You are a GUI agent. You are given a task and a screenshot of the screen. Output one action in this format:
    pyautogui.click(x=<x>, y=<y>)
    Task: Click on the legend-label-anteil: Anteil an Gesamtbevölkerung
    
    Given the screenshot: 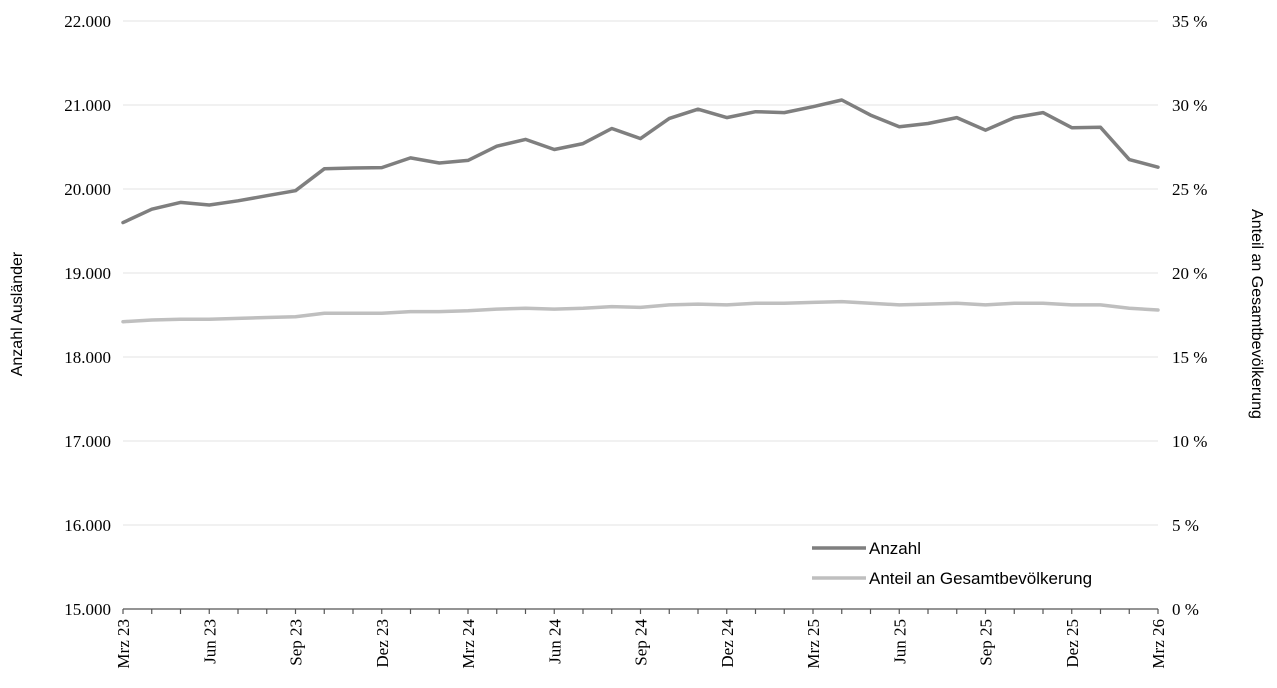 What is the action you would take?
    pyautogui.click(x=980, y=578)
    